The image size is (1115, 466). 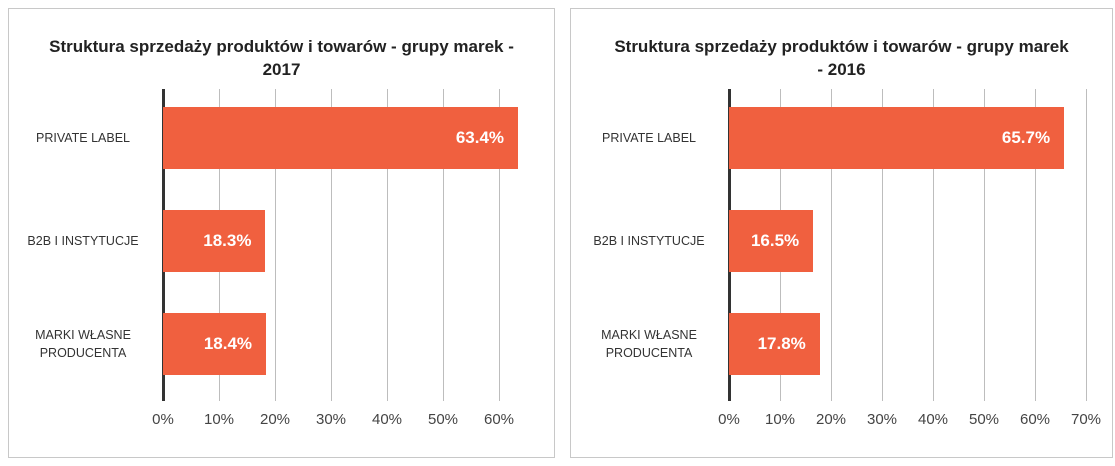 I want to click on x-tick-label: 70%, so click(x=1086, y=419).